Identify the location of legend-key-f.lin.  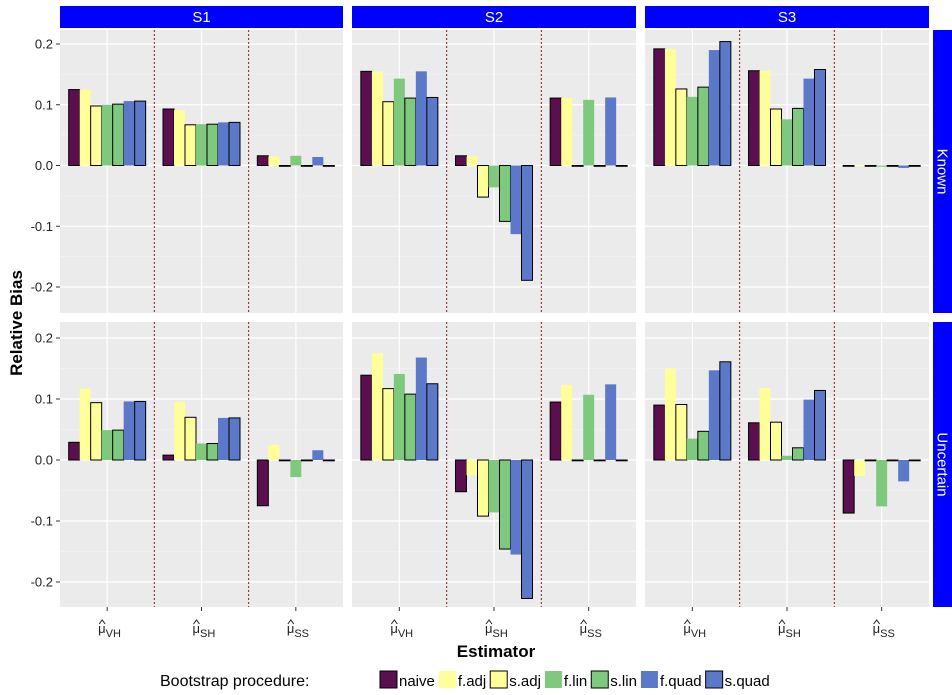
(553, 679).